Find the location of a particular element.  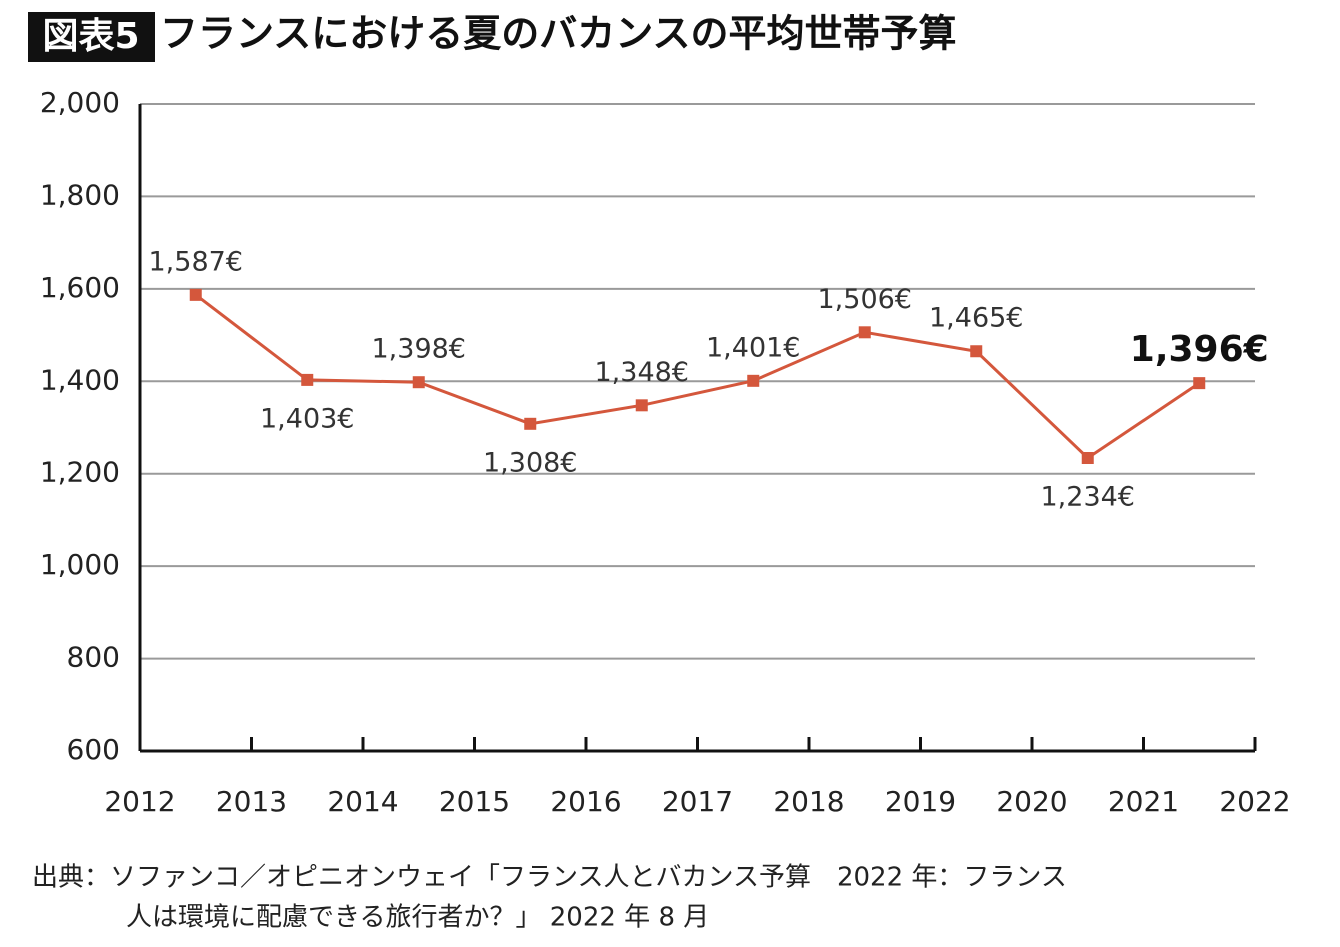

data-label: 1,308€ is located at coordinates (530, 462).